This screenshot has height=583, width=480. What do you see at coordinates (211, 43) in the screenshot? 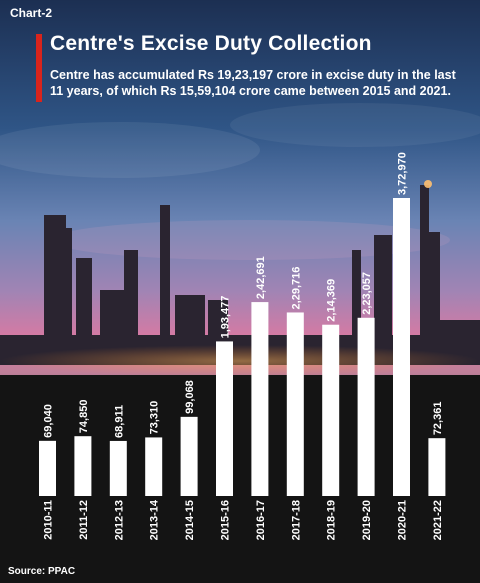
I see `chart-title: Centre's Excise Duty Collection` at bounding box center [211, 43].